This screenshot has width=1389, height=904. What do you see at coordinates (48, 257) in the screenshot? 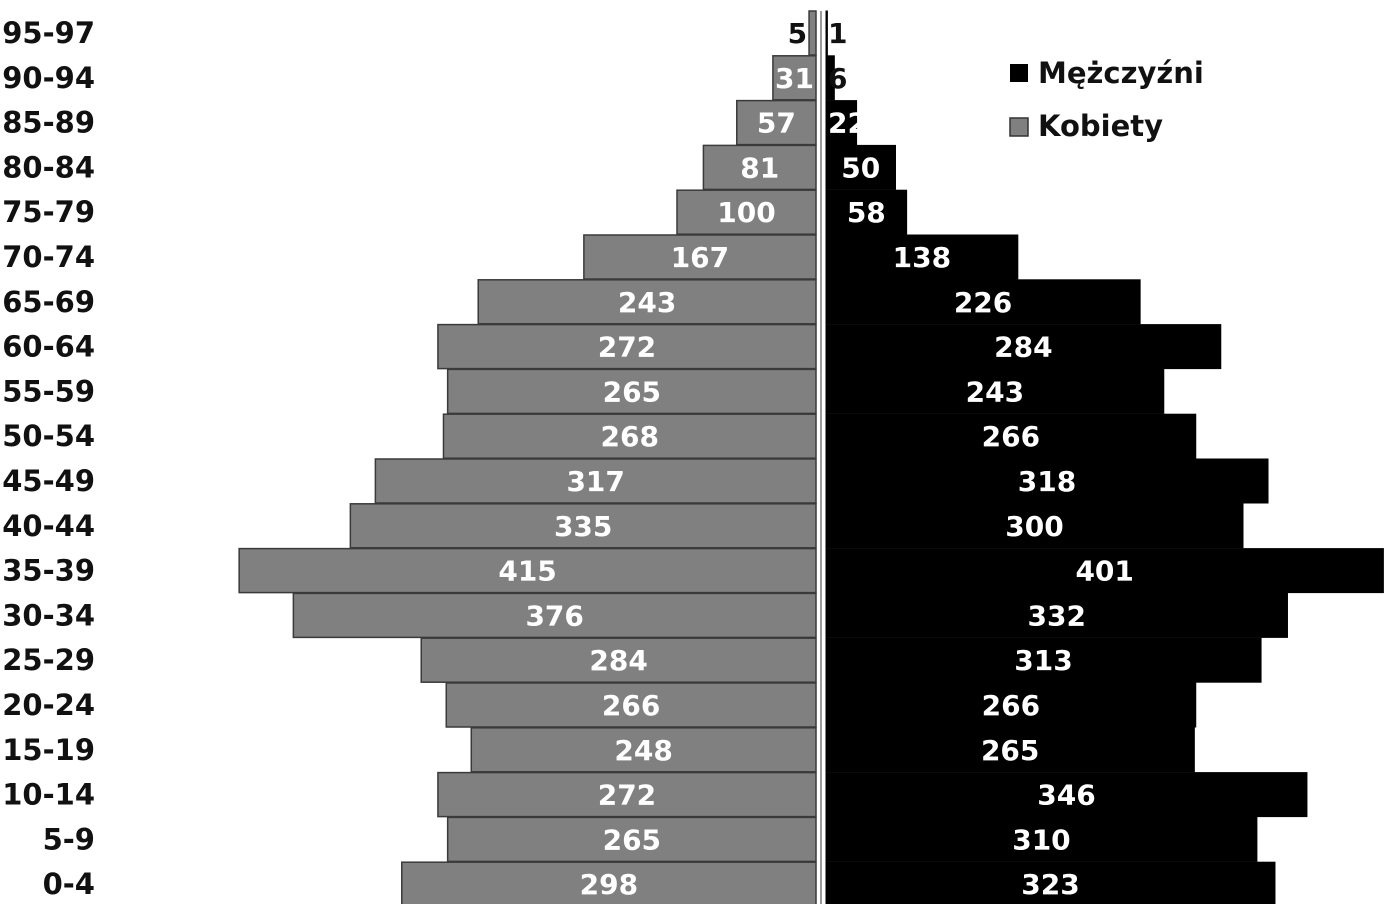
I see `age-label: 70-74` at bounding box center [48, 257].